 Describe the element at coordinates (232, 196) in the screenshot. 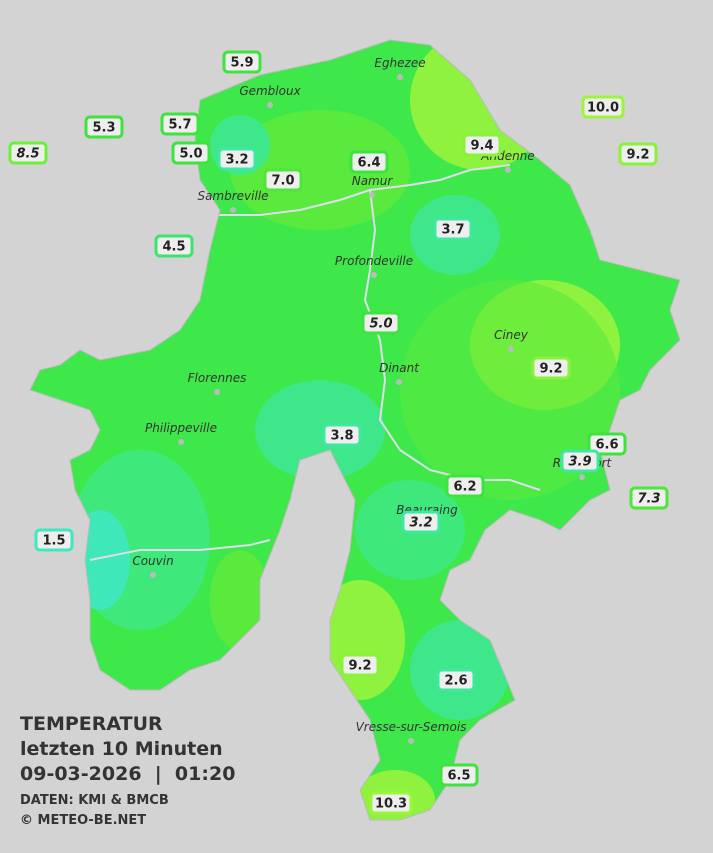

I see `town-label: Sambreville` at that location.